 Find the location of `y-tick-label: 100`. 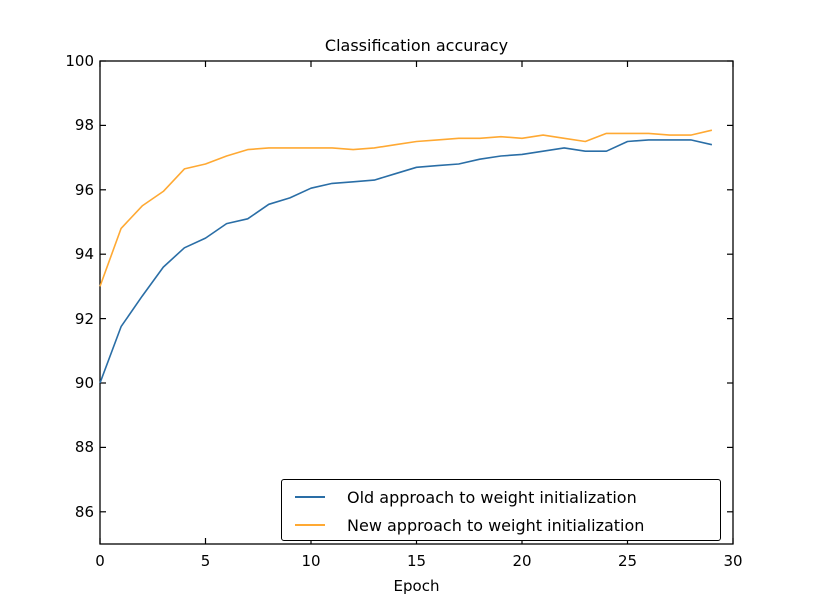

y-tick-label: 100 is located at coordinates (79, 61).